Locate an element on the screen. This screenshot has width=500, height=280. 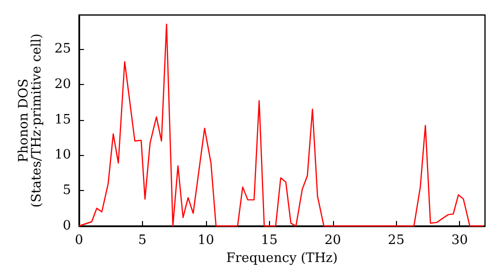
x-tick-label: 0 is located at coordinates (79, 240).